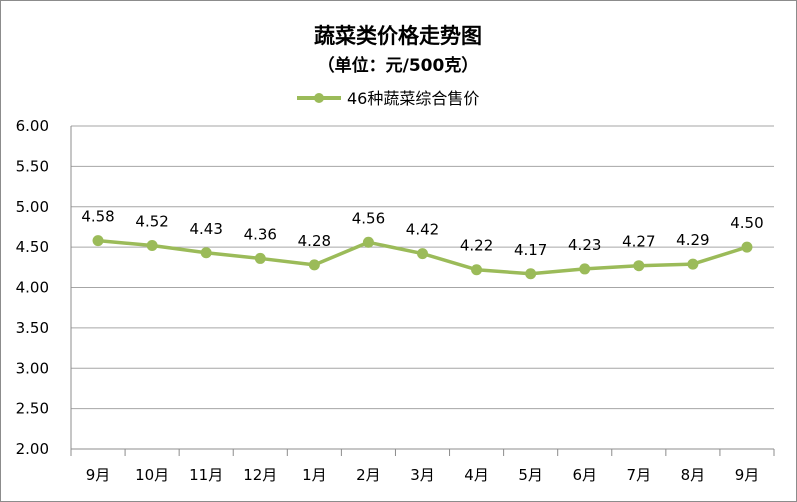  What do you see at coordinates (260, 234) in the screenshot?
I see `data-label: 4.36` at bounding box center [260, 234].